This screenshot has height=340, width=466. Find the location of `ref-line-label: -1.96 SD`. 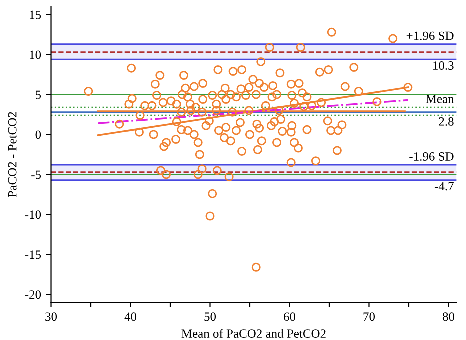

ref-line-label: -1.96 SD is located at coordinates (432, 157).